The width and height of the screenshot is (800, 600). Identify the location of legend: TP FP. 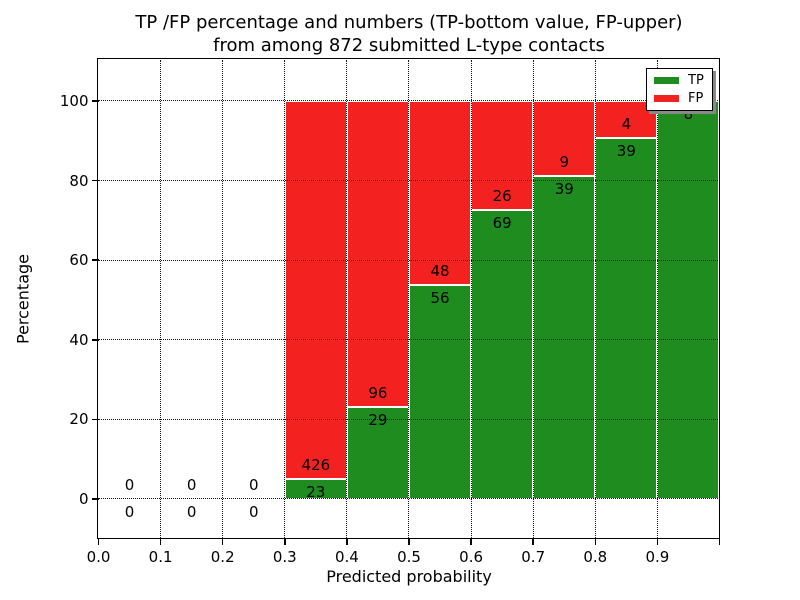
(679, 89).